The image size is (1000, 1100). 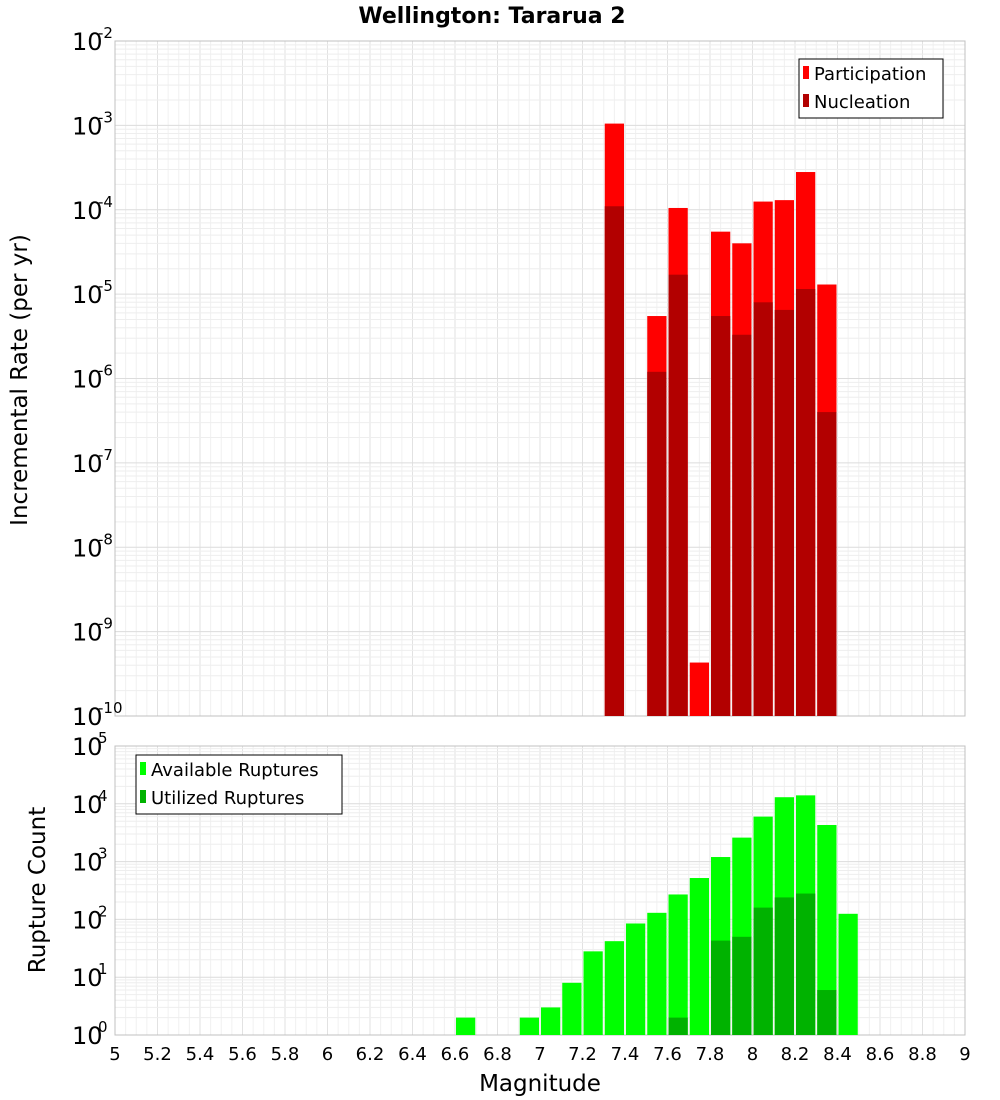 I want to click on x-tick-label: 6.8, so click(x=497, y=1054).